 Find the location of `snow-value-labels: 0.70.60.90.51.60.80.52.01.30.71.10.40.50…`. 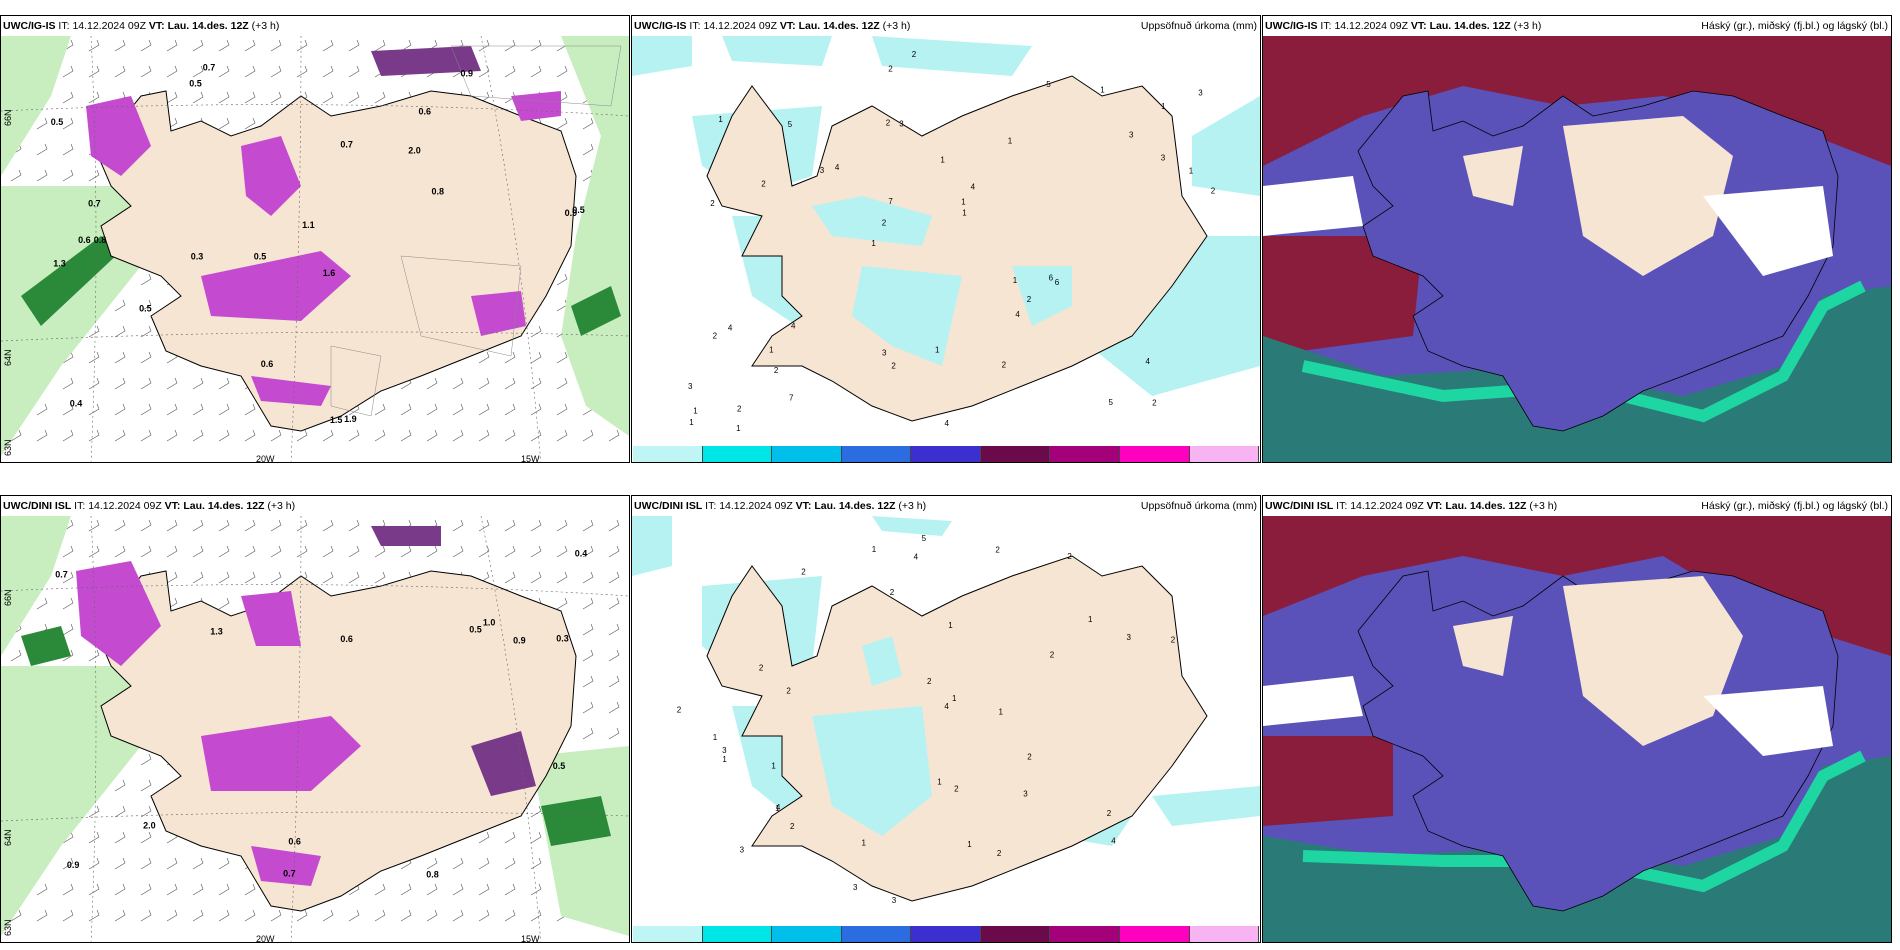

snow-value-labels: 0.70.60.90.51.60.80.52.01.30.71.10.40.50… is located at coordinates (318, 244).